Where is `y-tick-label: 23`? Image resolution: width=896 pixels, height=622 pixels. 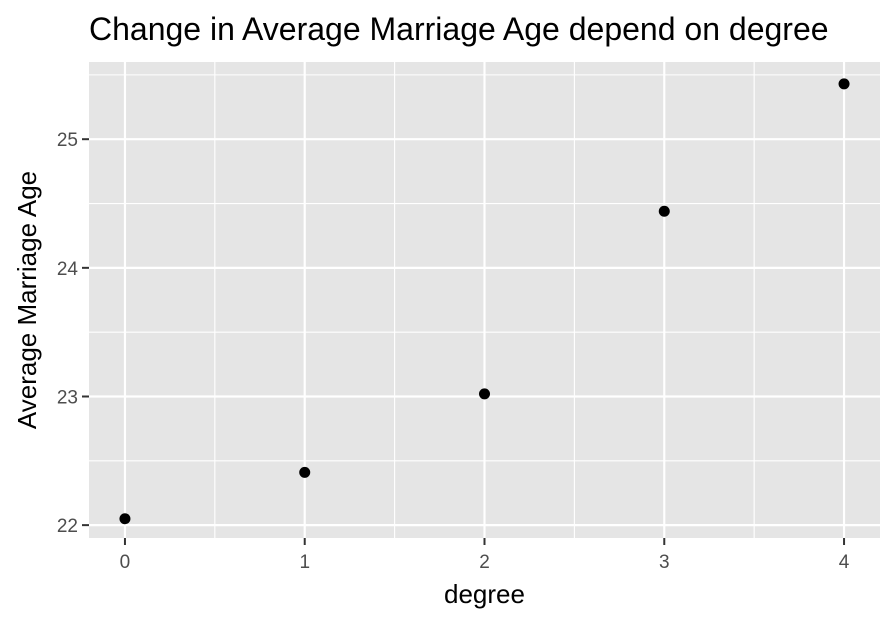
y-tick-label: 23 is located at coordinates (67, 397).